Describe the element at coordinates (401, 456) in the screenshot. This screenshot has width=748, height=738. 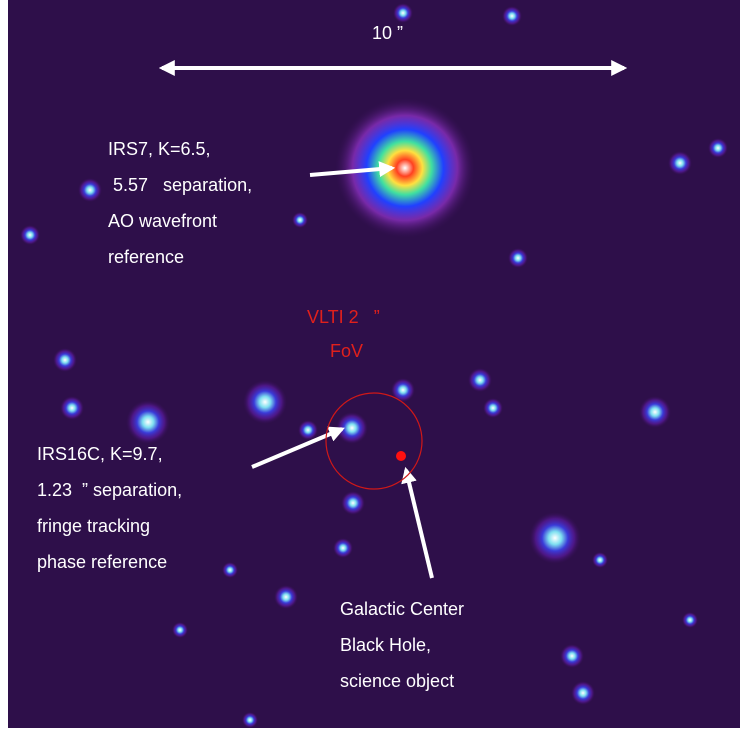
I see `black-hole-dot` at that location.